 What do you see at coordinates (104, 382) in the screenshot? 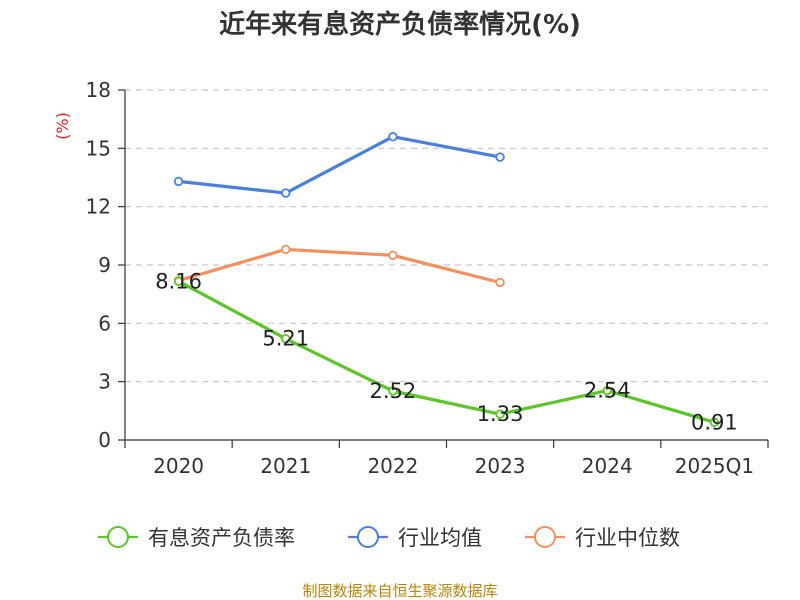
I see `y-tick-label: 3` at bounding box center [104, 382].